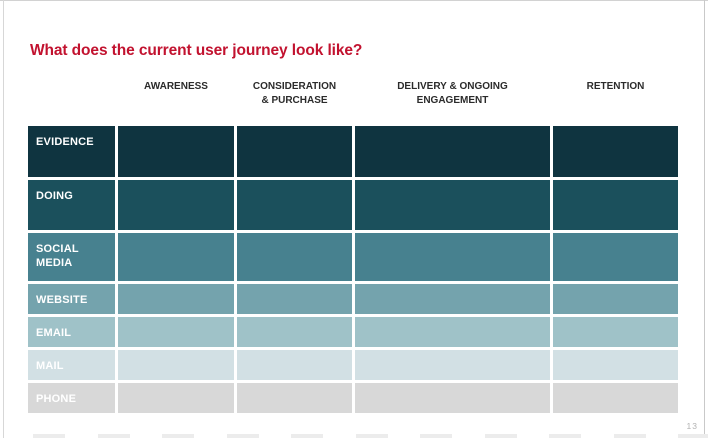 The height and width of the screenshot is (438, 708). What do you see at coordinates (354, 0) in the screenshot?
I see `slide-top-border` at bounding box center [354, 0].